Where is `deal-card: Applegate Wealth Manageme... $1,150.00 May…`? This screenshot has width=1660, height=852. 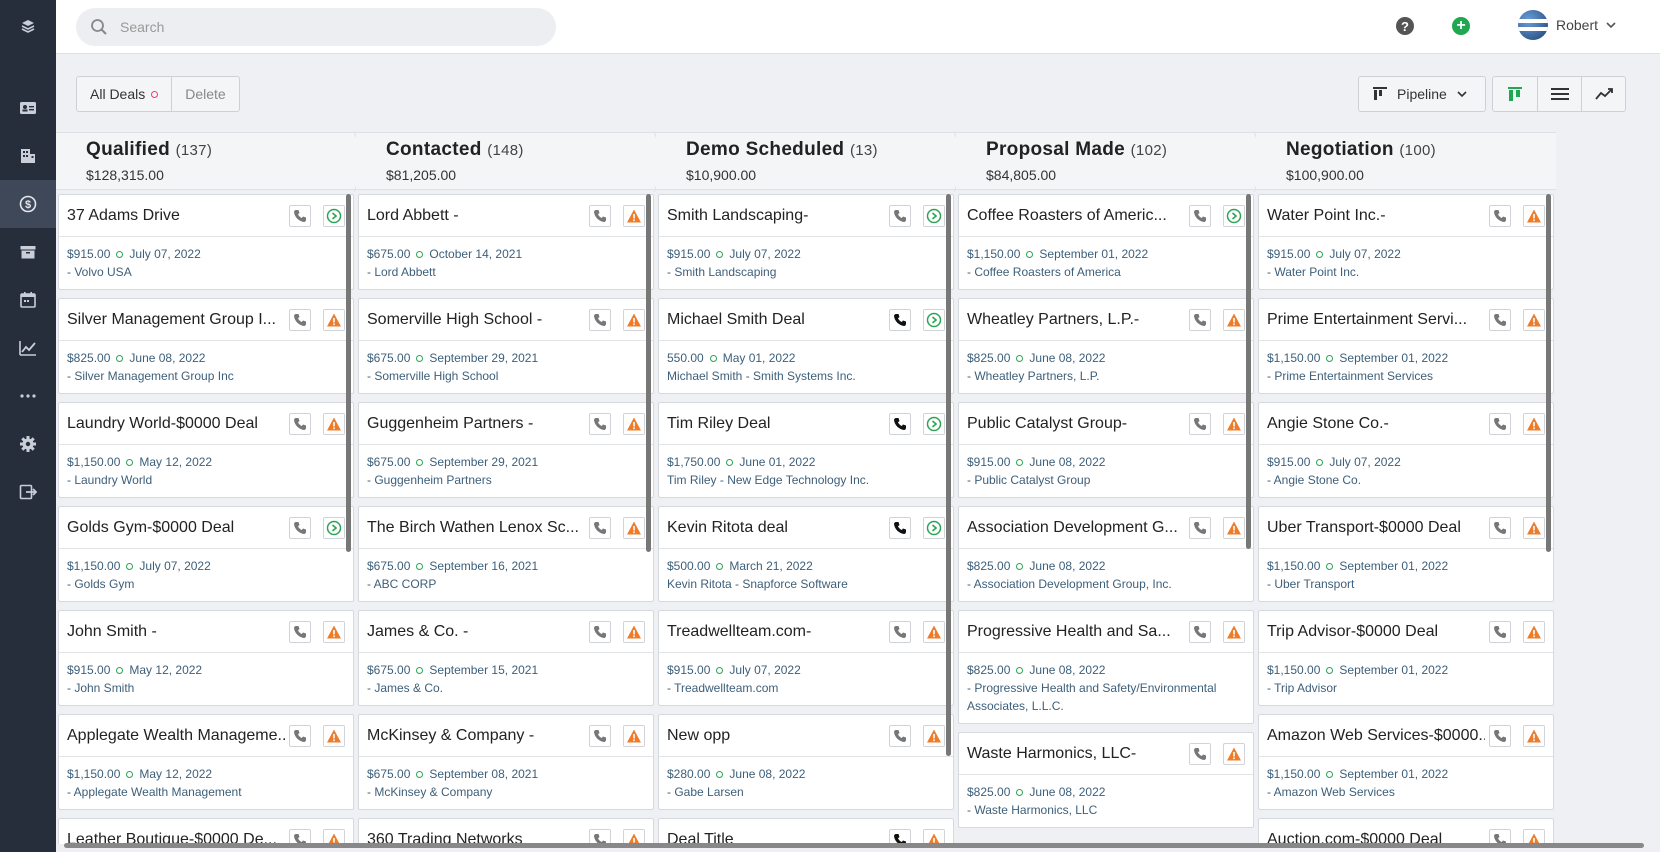
deal-card: Applegate Wealth Manageme... $1,150.00 May… is located at coordinates (206, 762).